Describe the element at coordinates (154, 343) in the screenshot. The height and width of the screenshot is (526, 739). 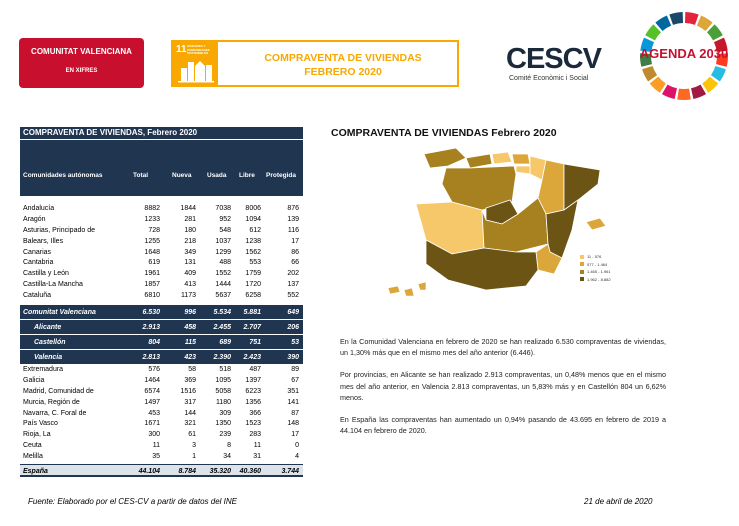
I see `table-cell: 804` at that location.